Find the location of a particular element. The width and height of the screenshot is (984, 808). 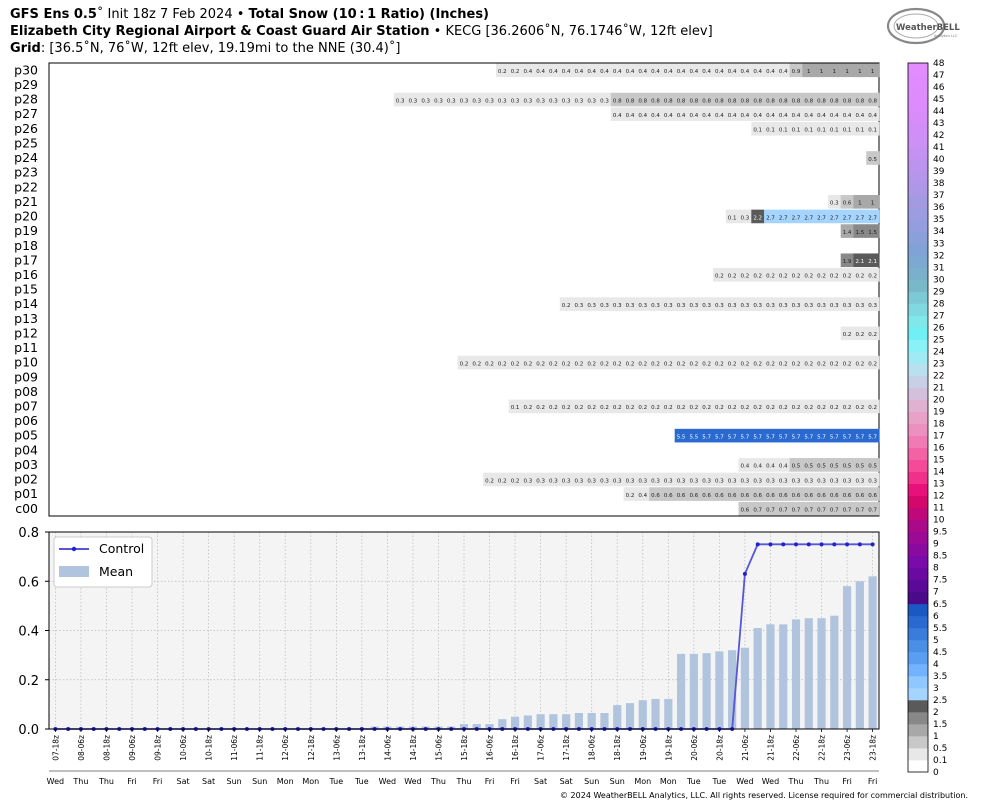

cell-label-p30-42: 0.4 is located at coordinates (591, 72).